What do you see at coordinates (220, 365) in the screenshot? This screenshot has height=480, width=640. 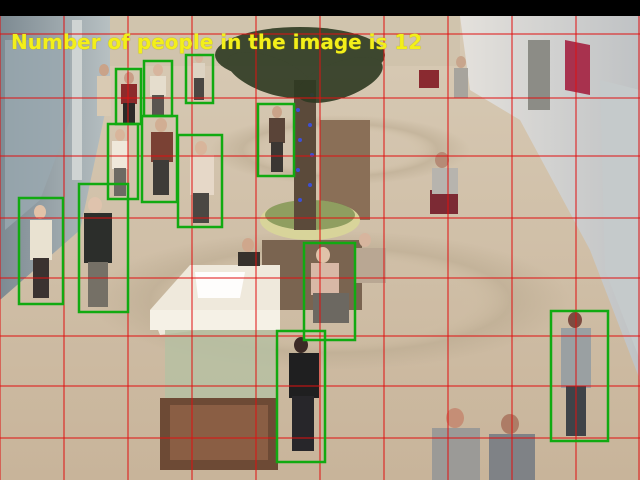 I see `kiosk-glass` at bounding box center [220, 365].